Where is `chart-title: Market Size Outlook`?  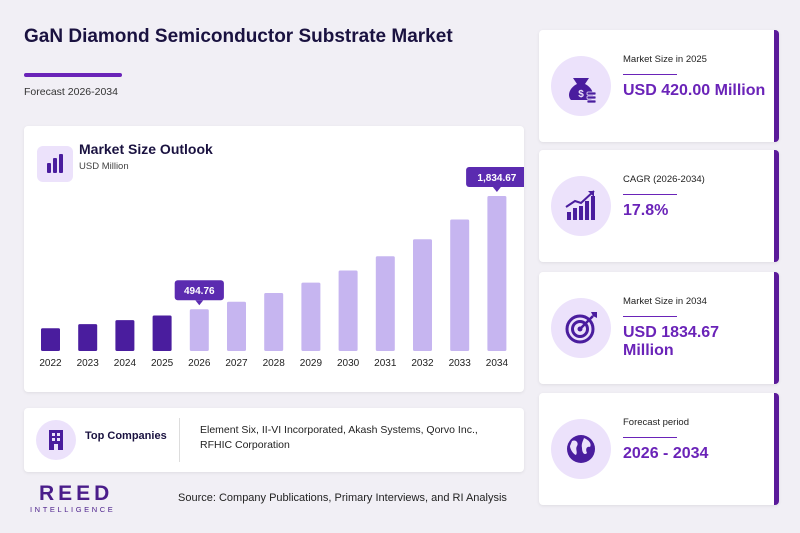
chart-title: Market Size Outlook is located at coordinates (146, 149).